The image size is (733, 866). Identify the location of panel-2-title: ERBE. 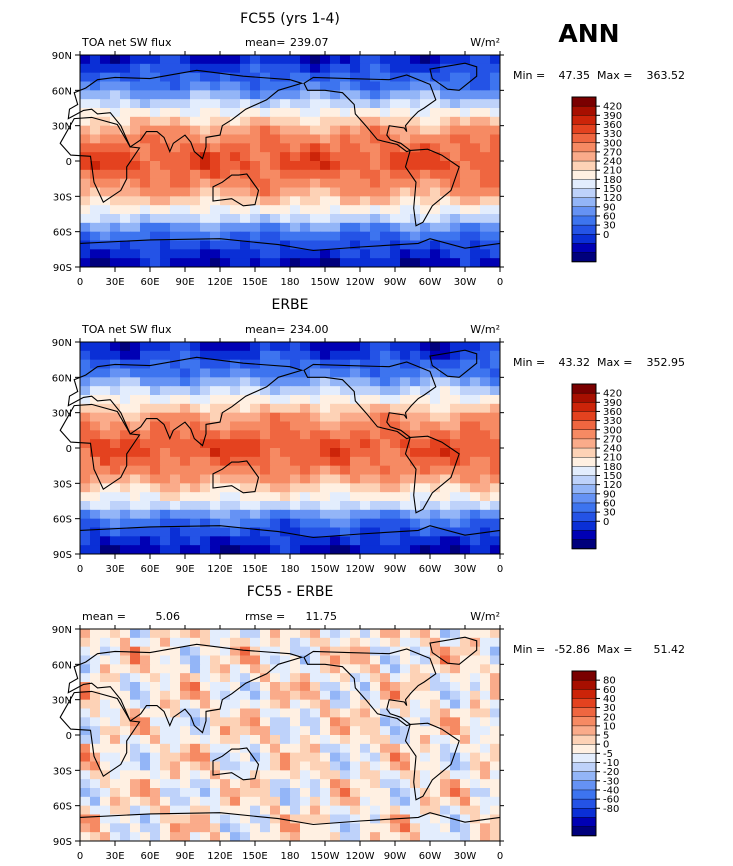
(289, 305).